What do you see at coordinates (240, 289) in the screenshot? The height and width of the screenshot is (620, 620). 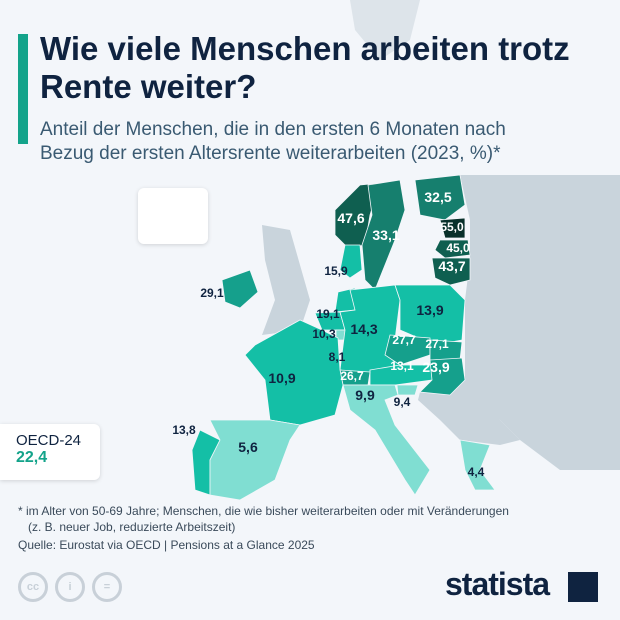 I see `country-ireland` at bounding box center [240, 289].